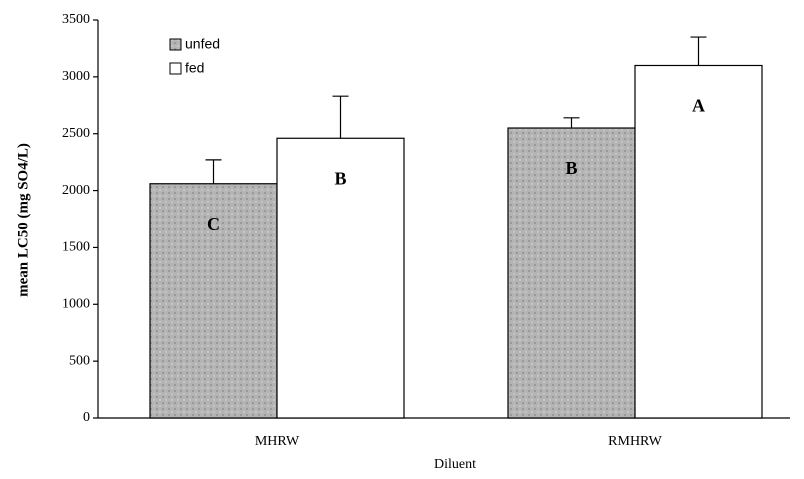  I want to click on y-tick-label: 2000, so click(76, 190).